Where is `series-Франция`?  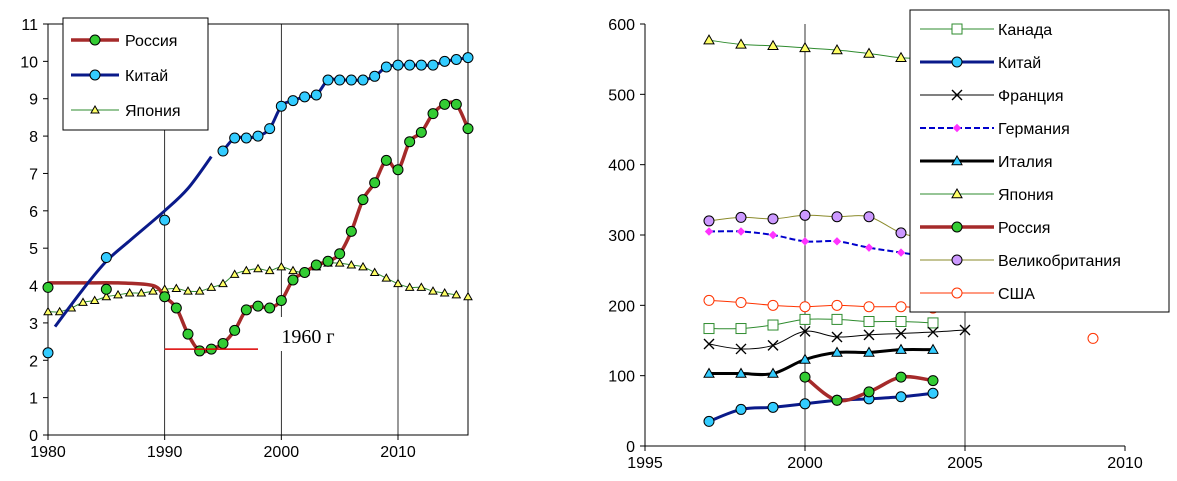
series-Франция is located at coordinates (837, 339).